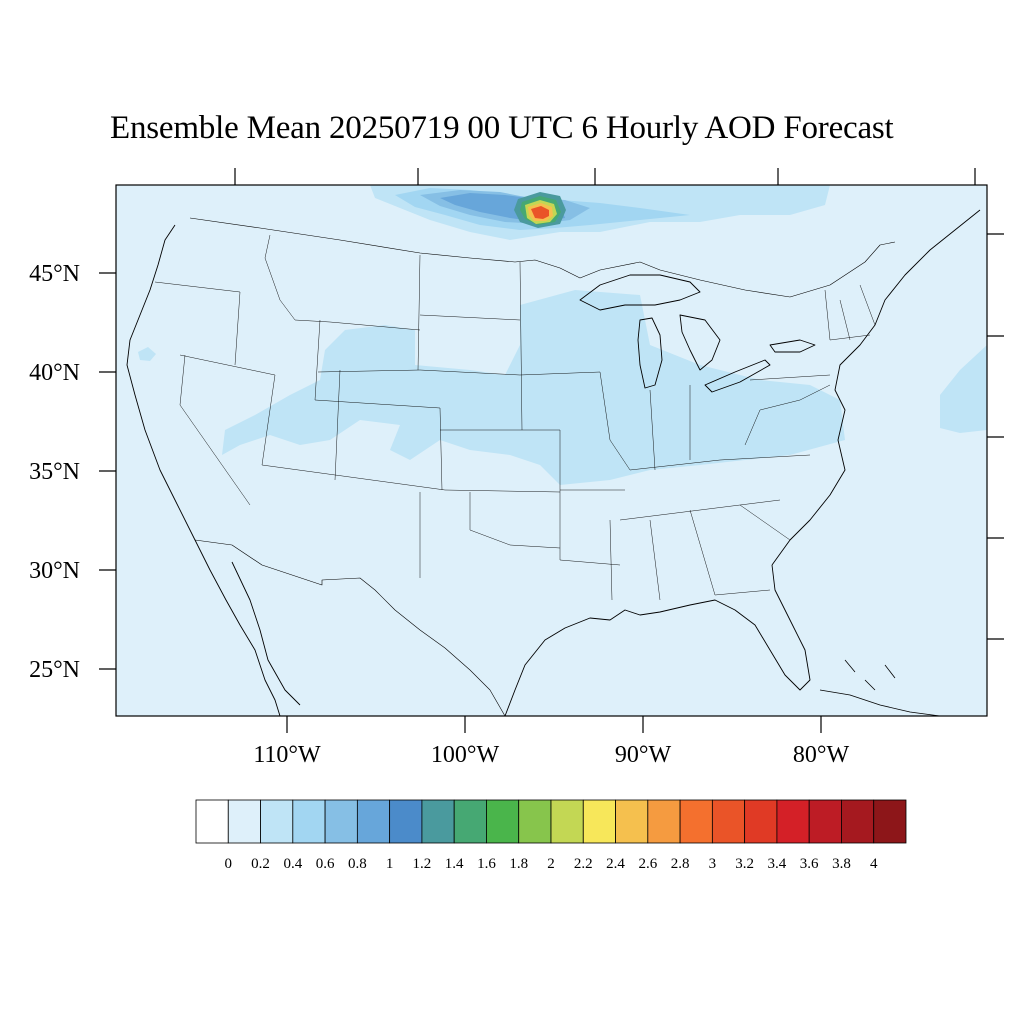  I want to click on aod-region-california-spot, so click(147, 354).